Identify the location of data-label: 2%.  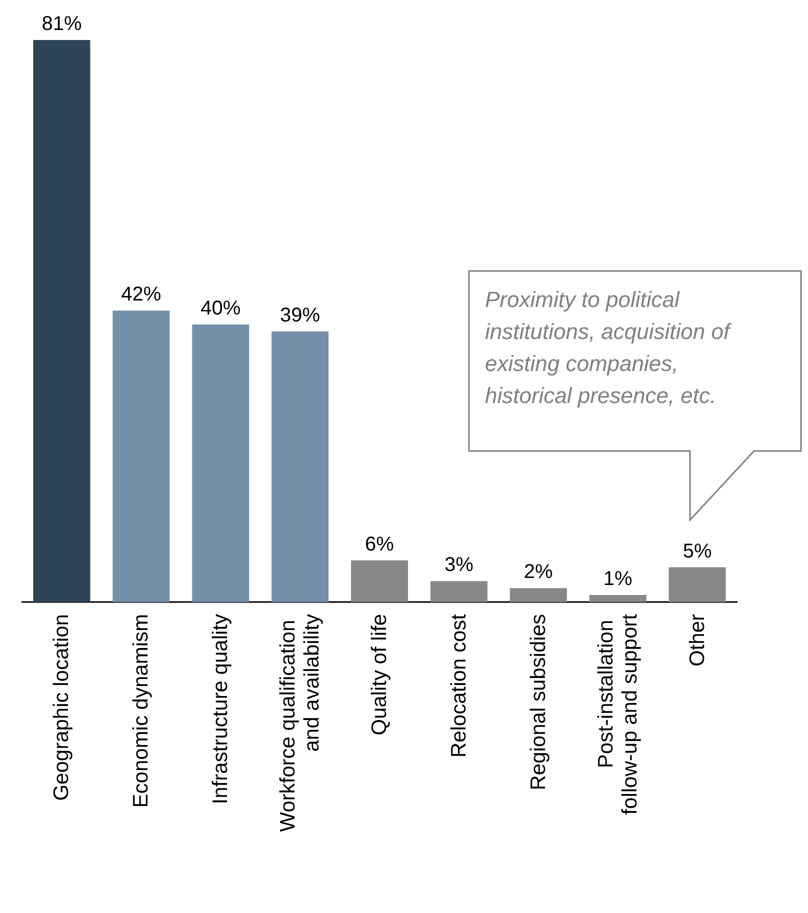
(539, 572).